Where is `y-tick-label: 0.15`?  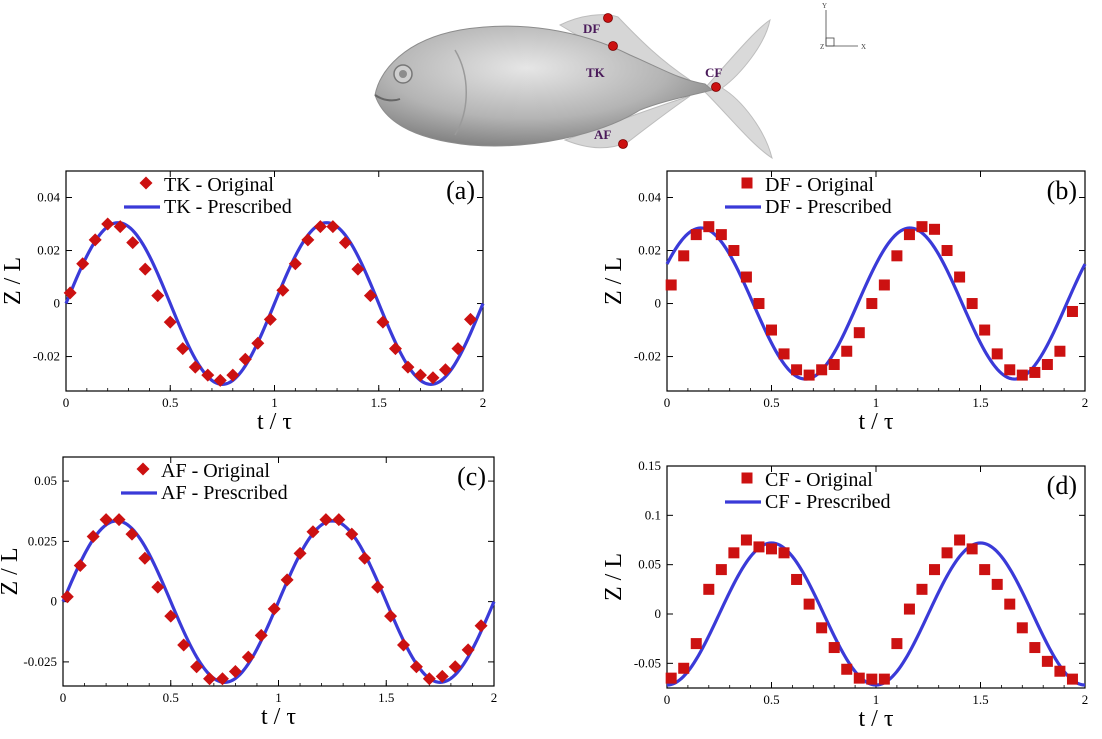
y-tick-label: 0.15 is located at coordinates (649, 465).